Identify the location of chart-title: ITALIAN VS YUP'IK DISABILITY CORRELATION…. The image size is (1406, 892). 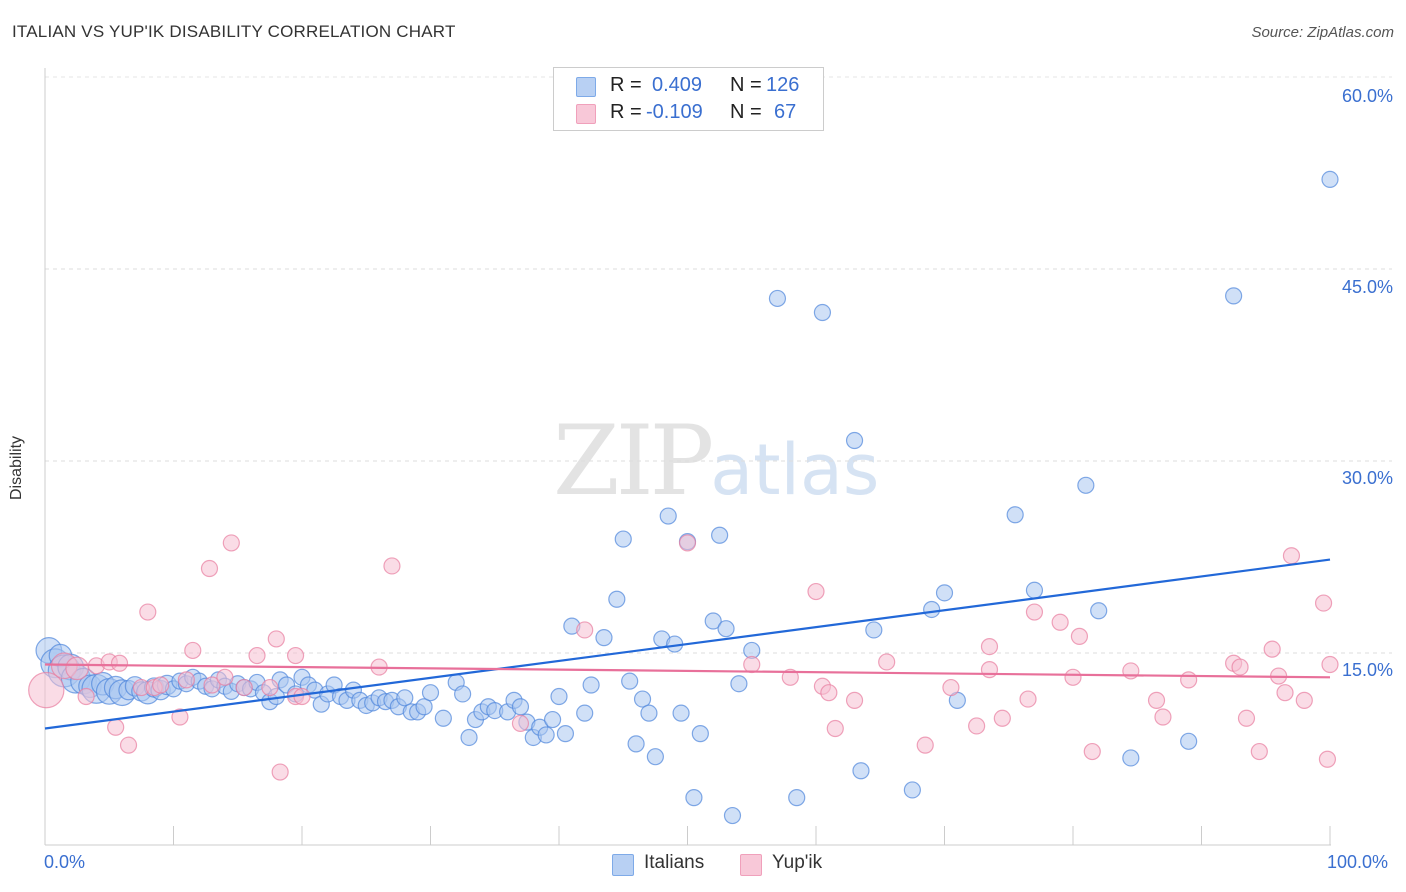
(234, 31).